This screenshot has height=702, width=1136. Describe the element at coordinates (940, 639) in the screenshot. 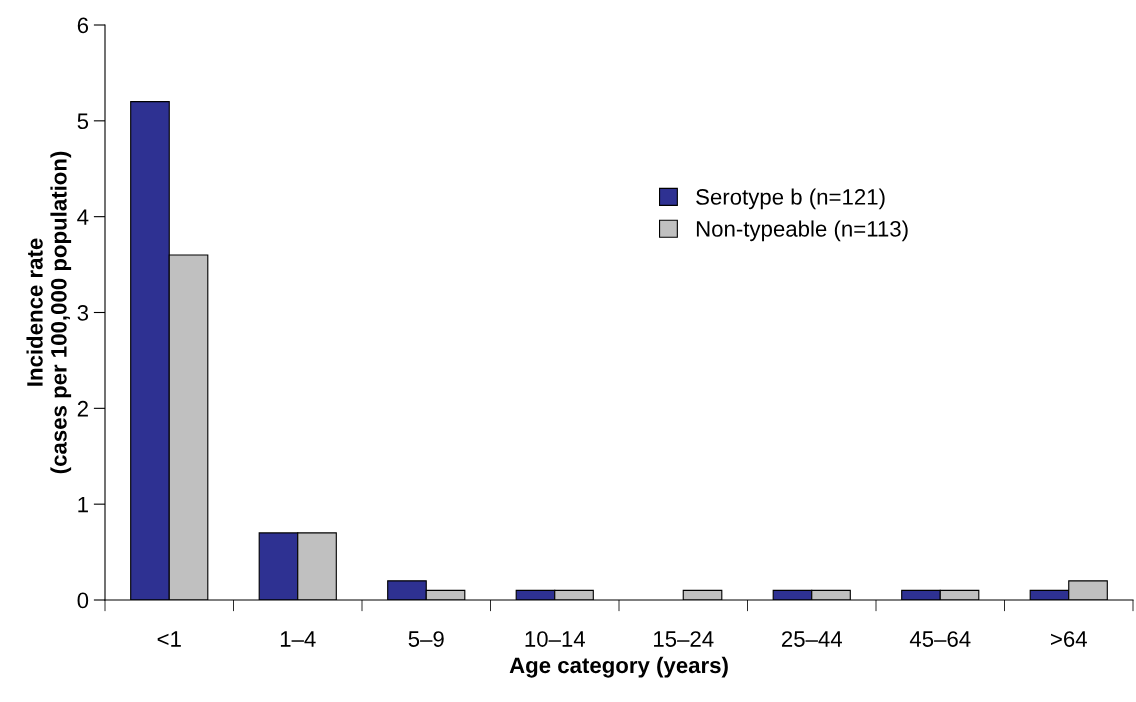

I see `x-tick-label: 45–64` at that location.